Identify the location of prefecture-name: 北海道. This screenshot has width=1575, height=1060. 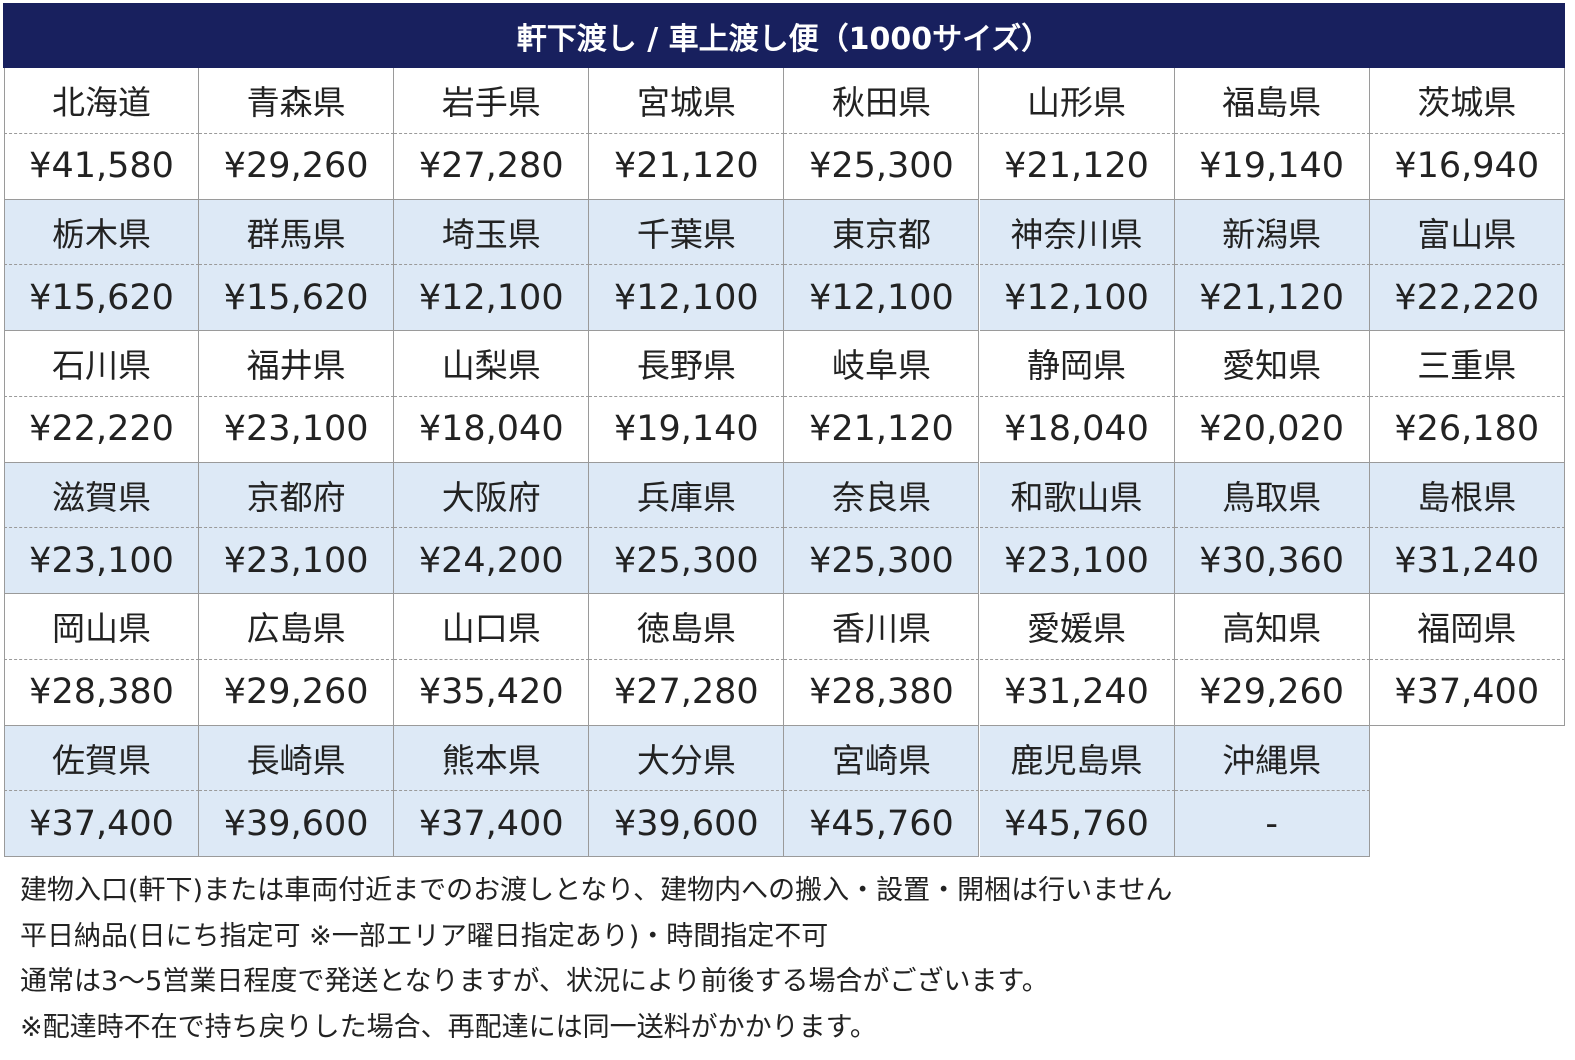
(102, 101).